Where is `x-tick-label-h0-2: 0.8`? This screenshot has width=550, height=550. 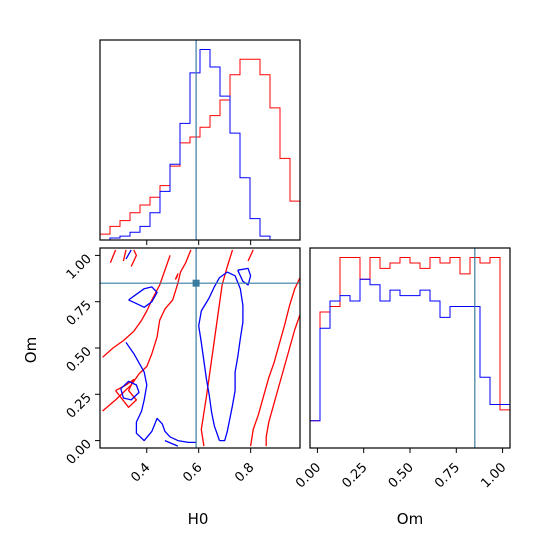
x-tick-label-h0-2: 0.8 is located at coordinates (244, 472).